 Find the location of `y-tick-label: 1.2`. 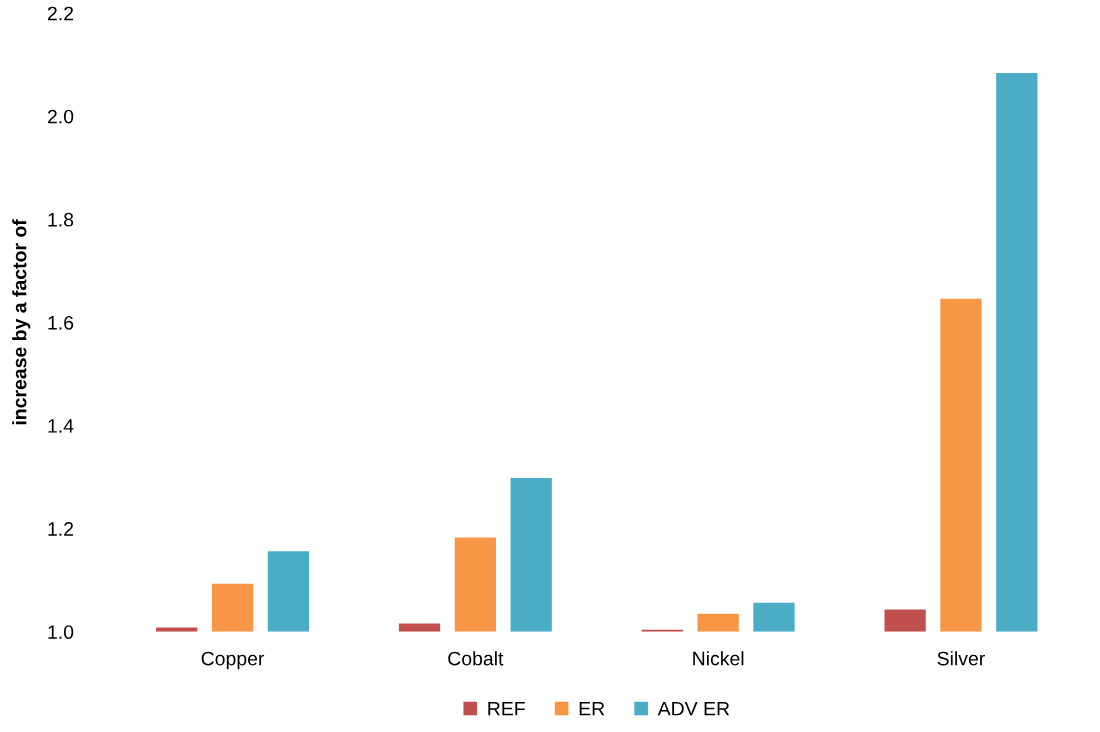

y-tick-label: 1.2 is located at coordinates (61, 529).